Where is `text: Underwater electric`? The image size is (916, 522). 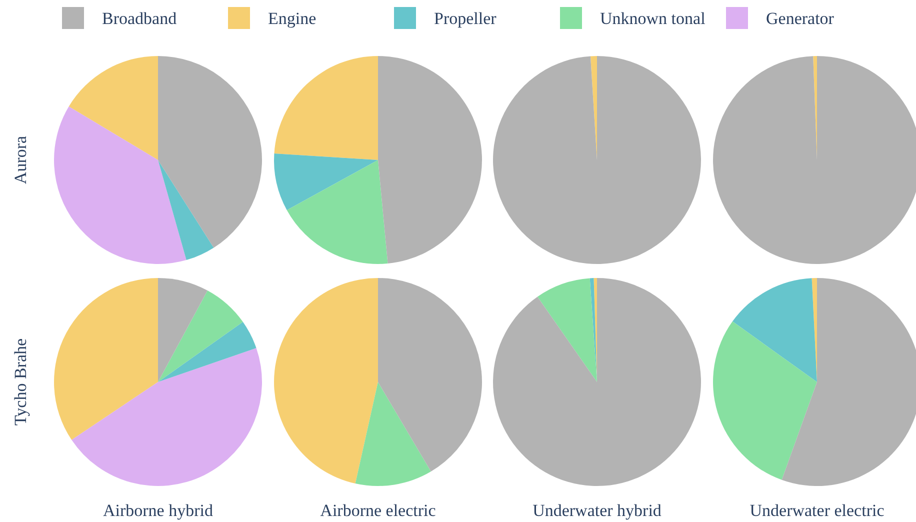
text: Underwater electric is located at coordinates (817, 510).